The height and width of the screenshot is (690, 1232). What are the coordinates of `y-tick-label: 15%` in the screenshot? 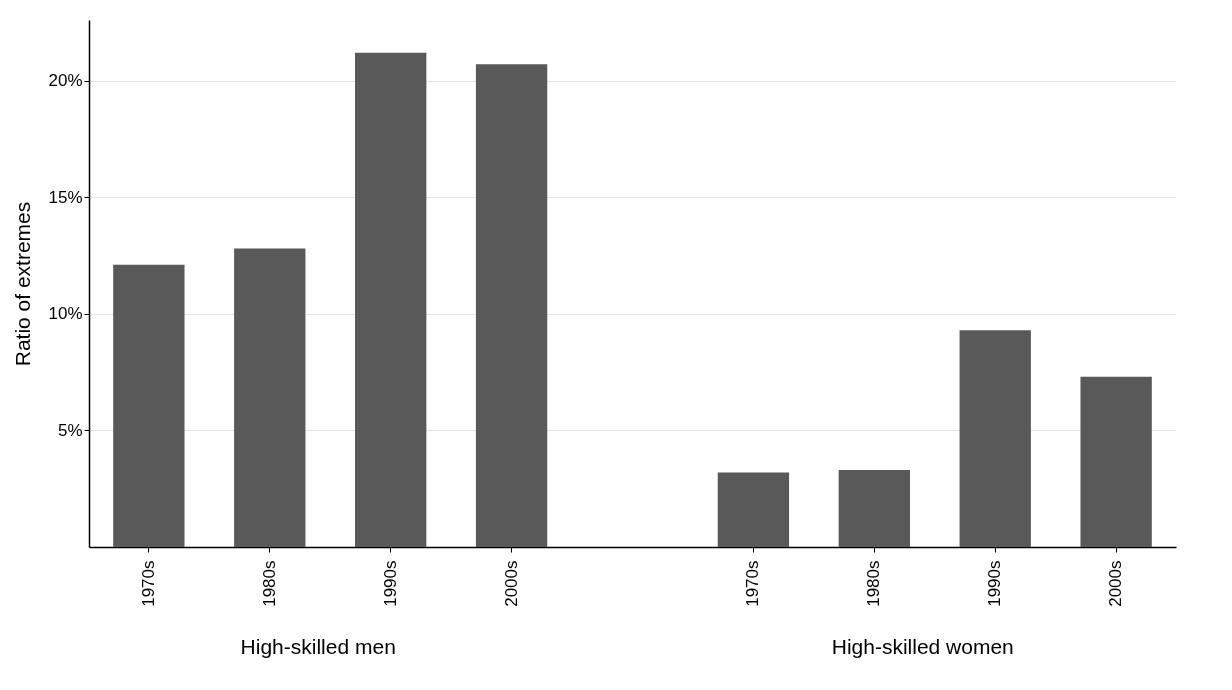 It's located at (65, 197).